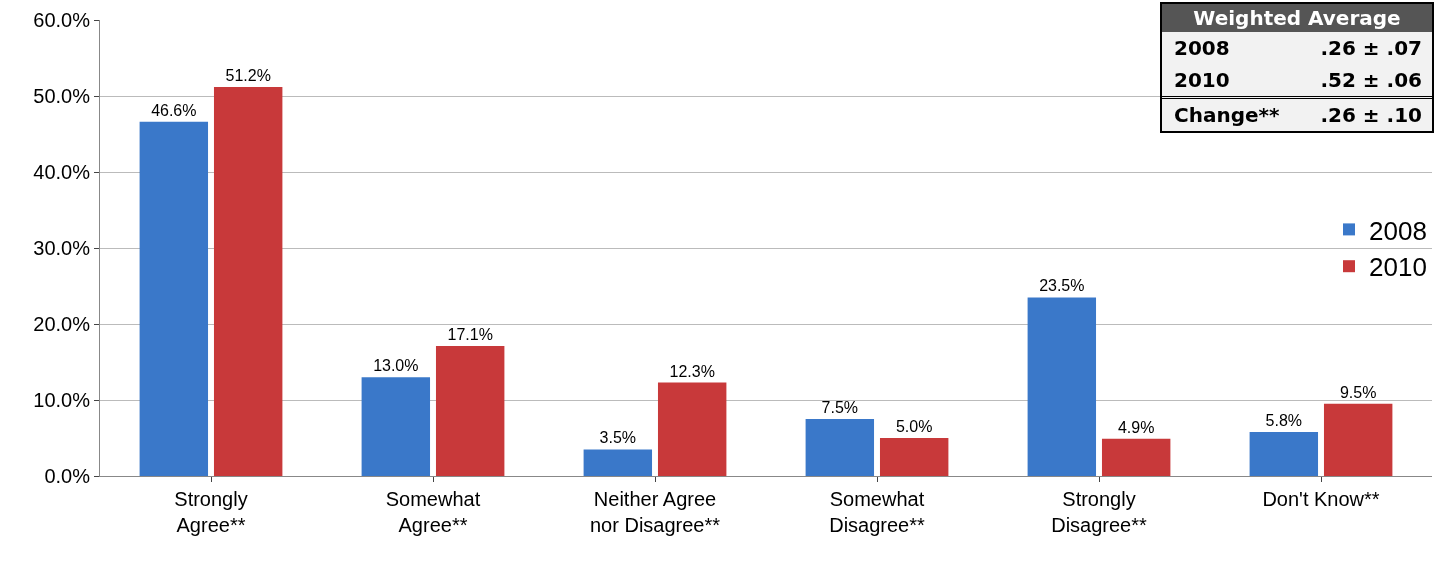 The height and width of the screenshot is (561, 1442). Describe the element at coordinates (1227, 115) in the screenshot. I see `annotation: Change**` at that location.